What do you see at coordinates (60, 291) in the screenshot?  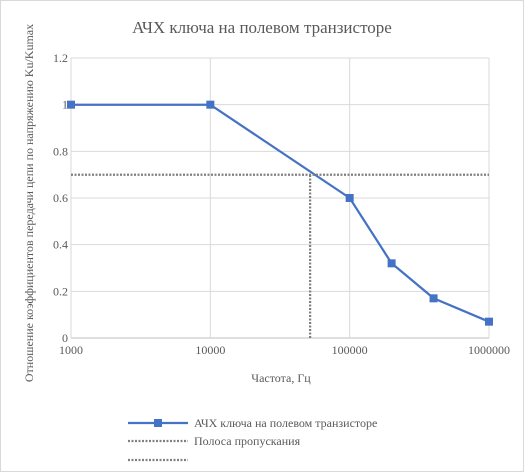 I see `y-tick-label: 0.2` at bounding box center [60, 291].